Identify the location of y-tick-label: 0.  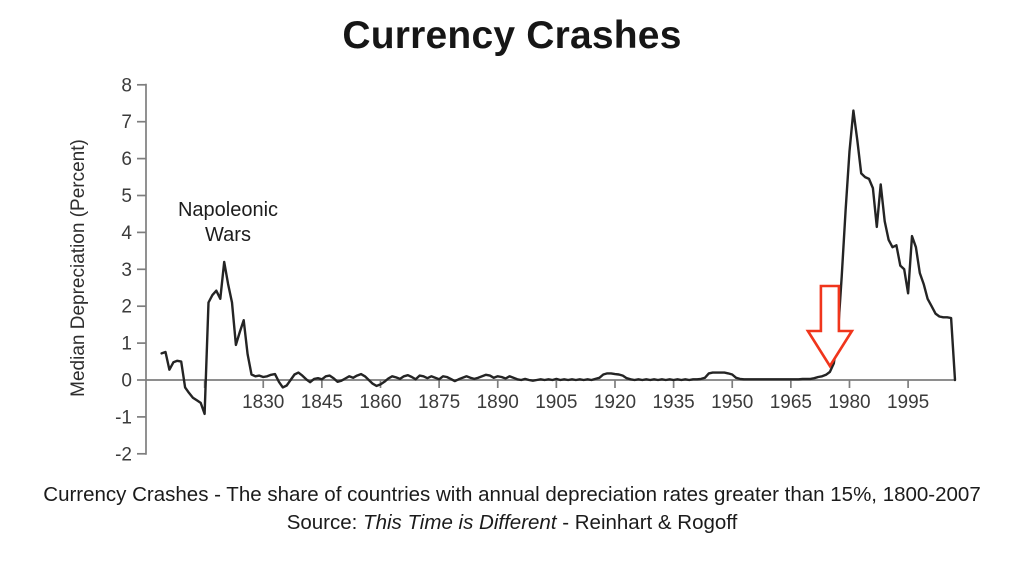
(126, 381).